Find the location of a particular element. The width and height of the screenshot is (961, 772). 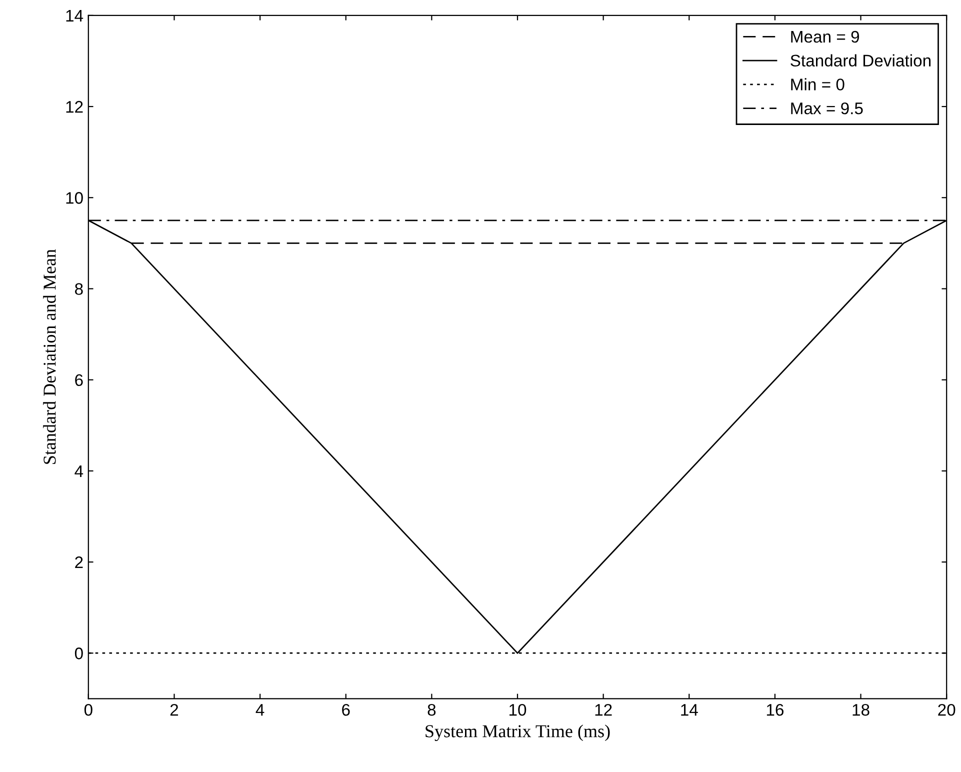

x-tick-label: 12 is located at coordinates (603, 710).